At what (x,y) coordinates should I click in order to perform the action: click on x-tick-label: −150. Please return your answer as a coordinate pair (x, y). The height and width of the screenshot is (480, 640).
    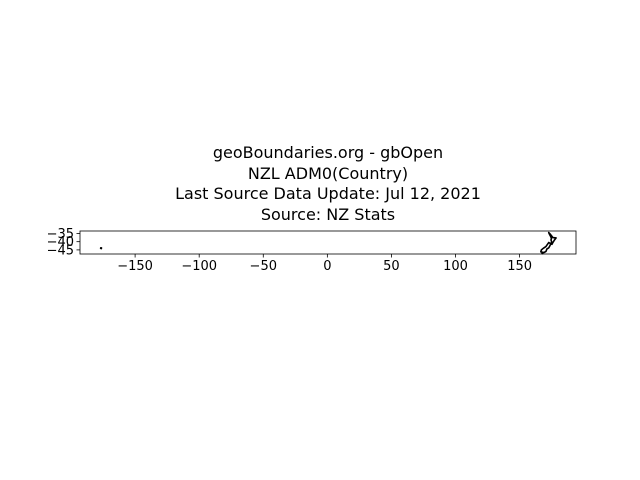
    Looking at the image, I should click on (135, 266).